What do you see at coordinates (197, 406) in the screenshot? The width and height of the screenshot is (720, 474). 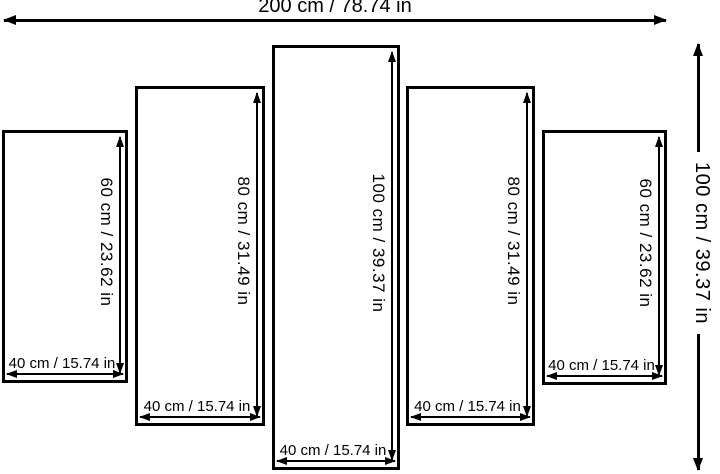 I see `panel-2-width-label: 40 cm / 15.74 in` at bounding box center [197, 406].